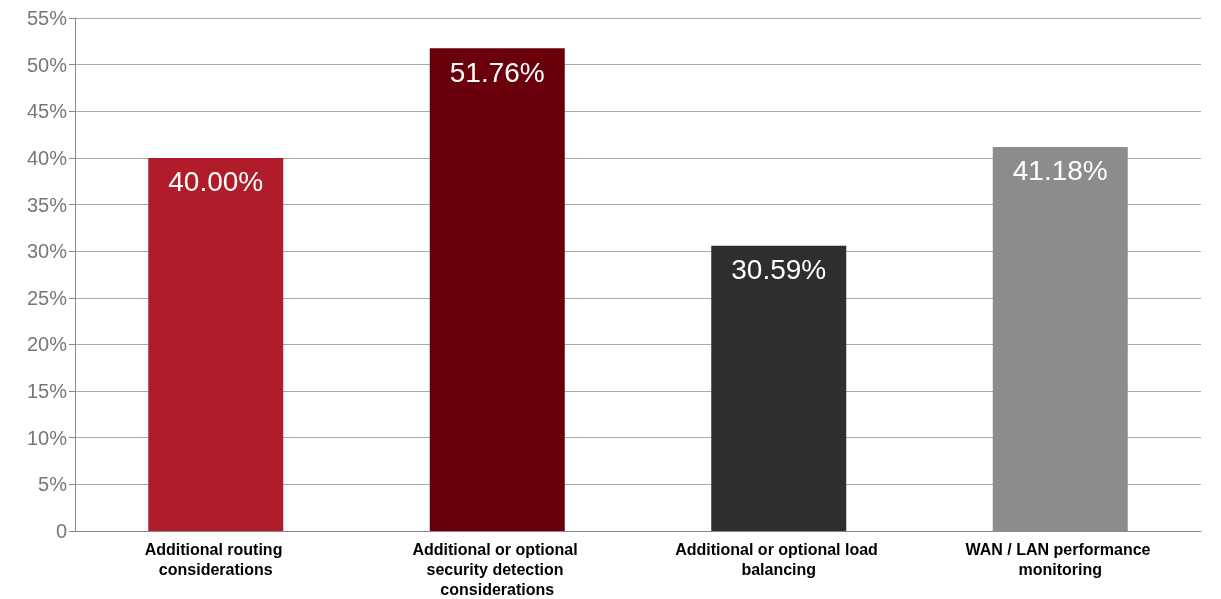  Describe the element at coordinates (1060, 171) in the screenshot. I see `data-label: 41.18%` at that location.